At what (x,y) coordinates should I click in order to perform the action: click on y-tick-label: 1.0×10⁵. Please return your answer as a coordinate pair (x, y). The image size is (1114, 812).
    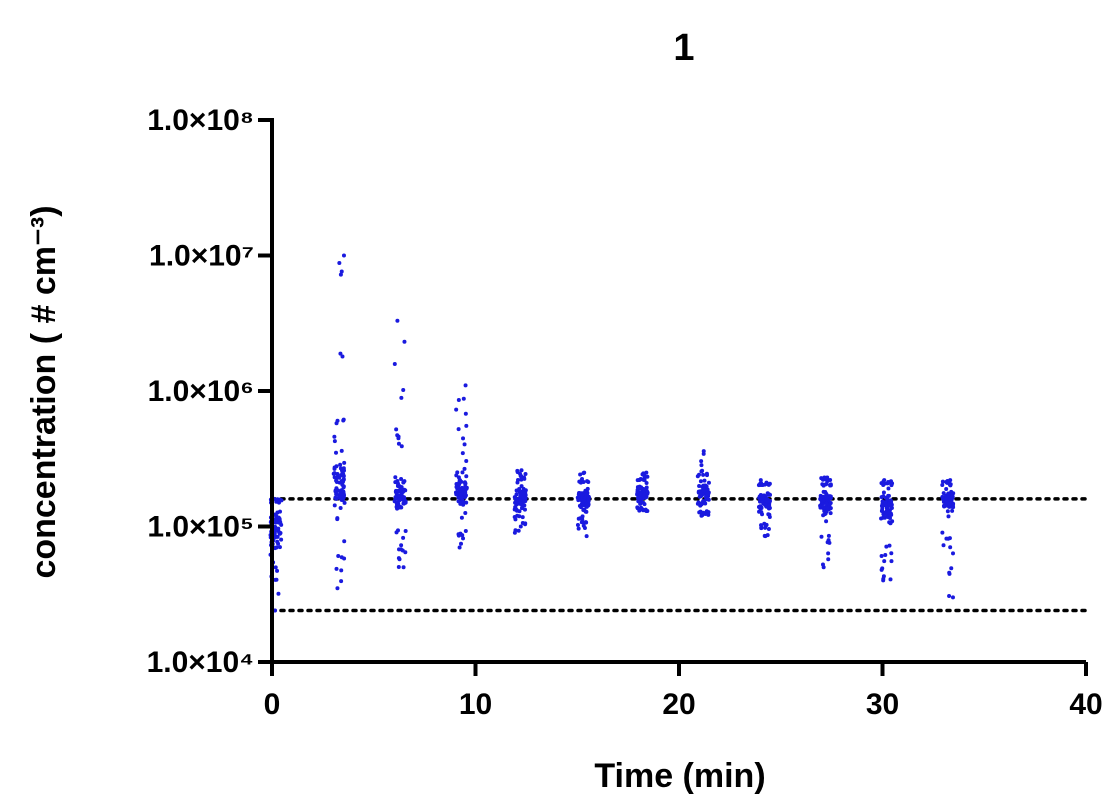
    Looking at the image, I should click on (200, 527).